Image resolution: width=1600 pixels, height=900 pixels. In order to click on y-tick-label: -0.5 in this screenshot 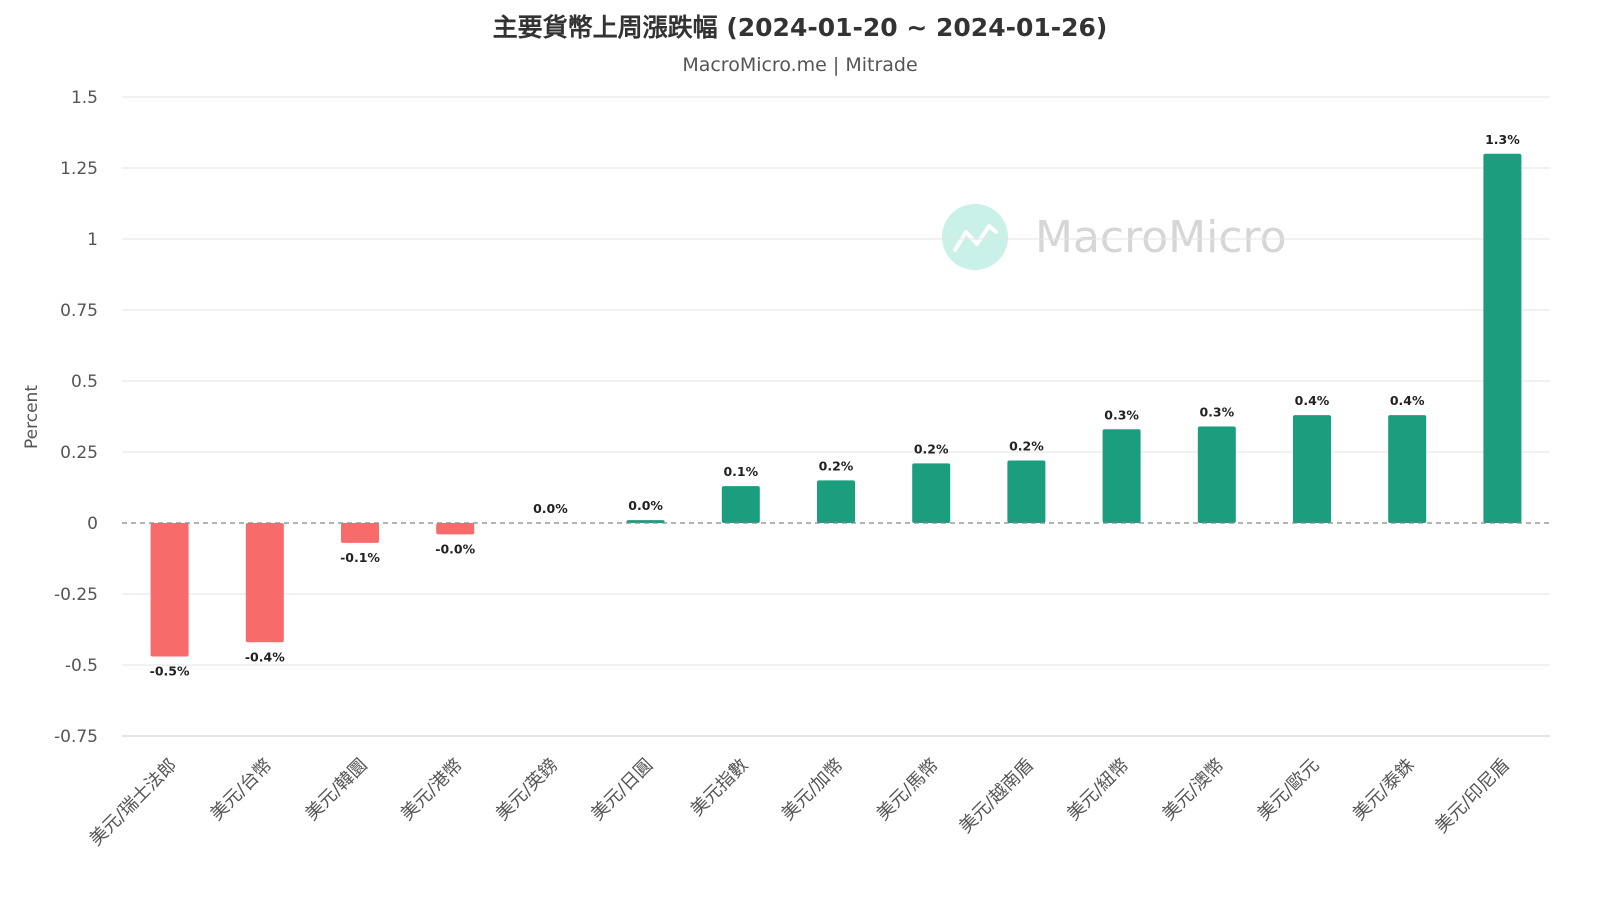, I will do `click(81, 666)`.